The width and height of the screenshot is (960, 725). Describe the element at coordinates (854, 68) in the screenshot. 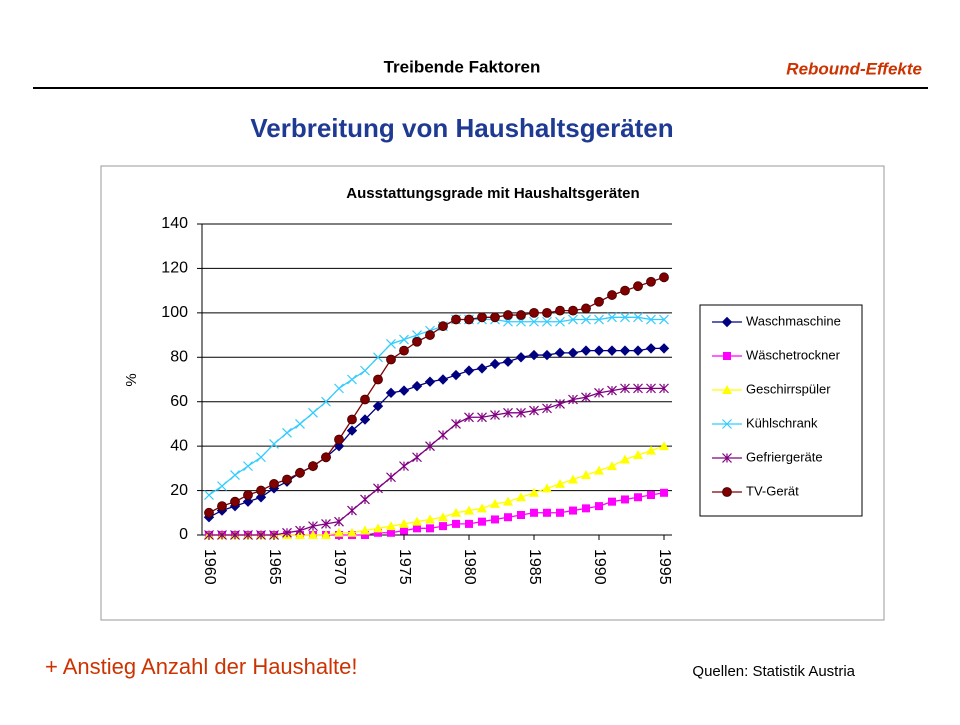

I see `topic-title: Rebound-Effekte` at that location.